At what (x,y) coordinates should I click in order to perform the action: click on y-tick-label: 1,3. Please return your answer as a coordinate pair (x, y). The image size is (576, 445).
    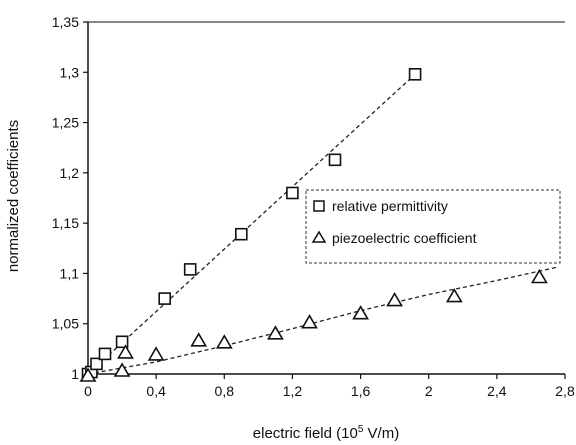
    Looking at the image, I should click on (70, 72).